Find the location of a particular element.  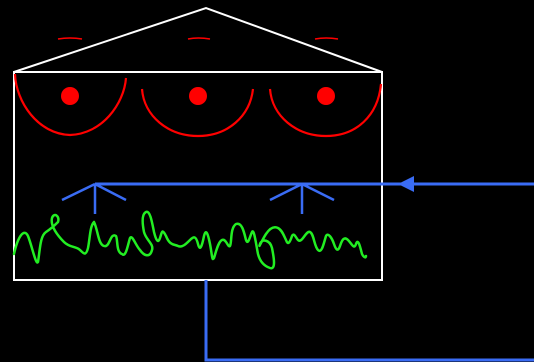

roof-reflection-center is located at coordinates (199, 38).